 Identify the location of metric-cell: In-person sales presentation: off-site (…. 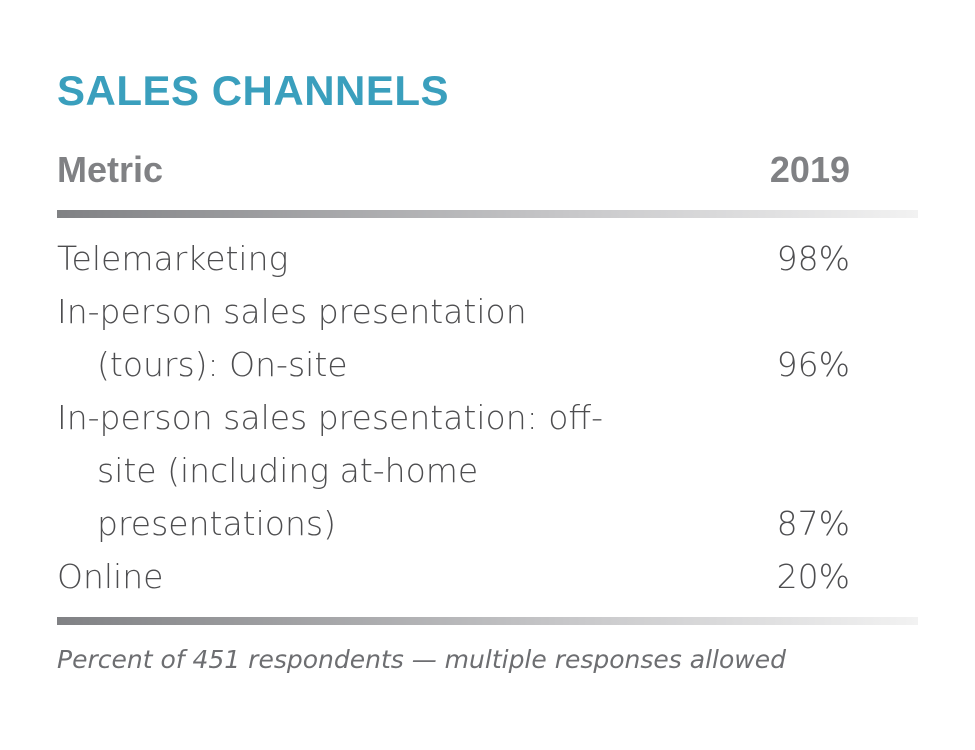
(330, 470).